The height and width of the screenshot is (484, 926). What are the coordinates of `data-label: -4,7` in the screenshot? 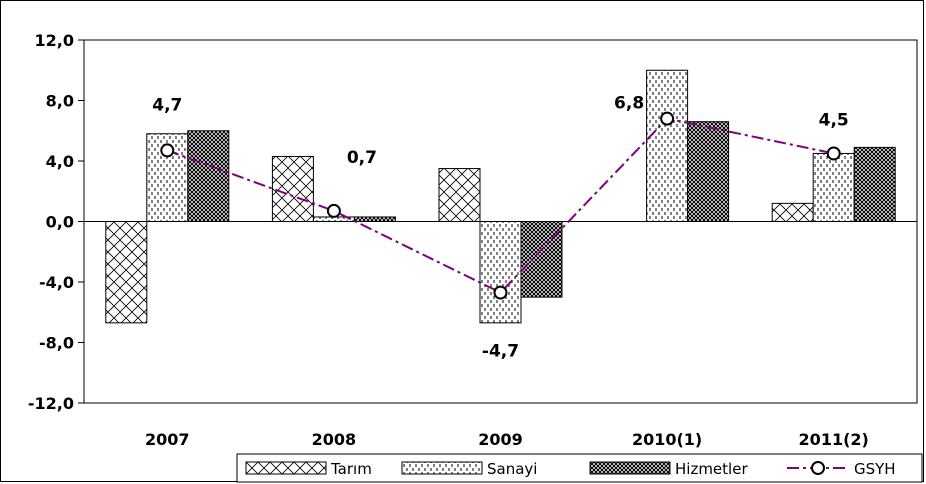 It's located at (500, 352).